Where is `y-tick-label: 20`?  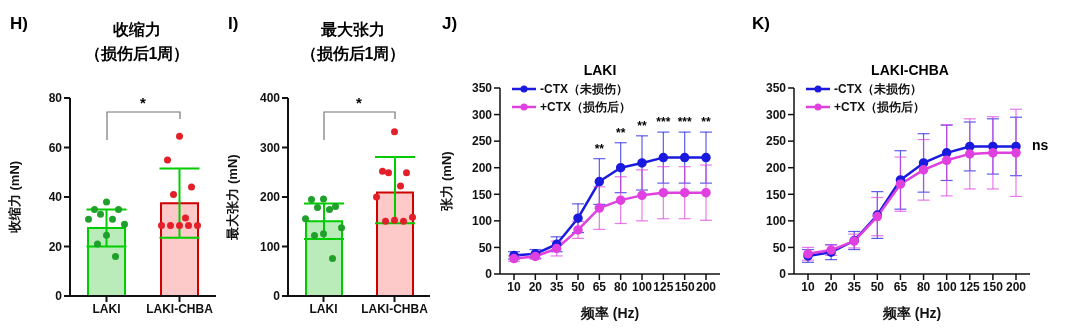
y-tick-label: 20 is located at coordinates (55, 246).